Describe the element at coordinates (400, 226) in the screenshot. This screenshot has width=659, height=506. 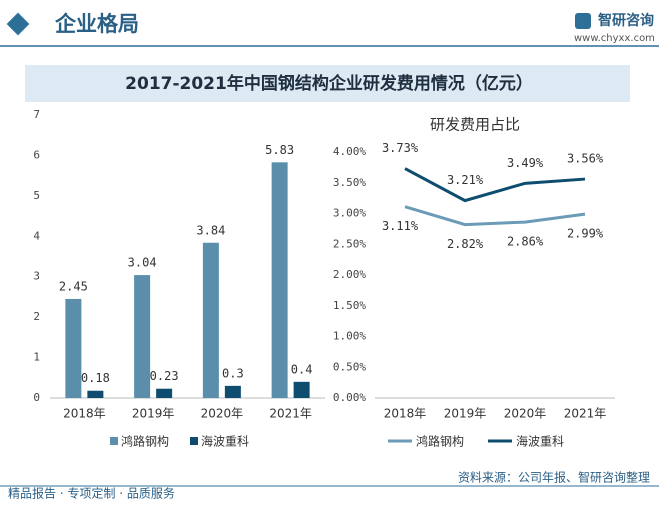
I see `value-label: 3.11%` at that location.